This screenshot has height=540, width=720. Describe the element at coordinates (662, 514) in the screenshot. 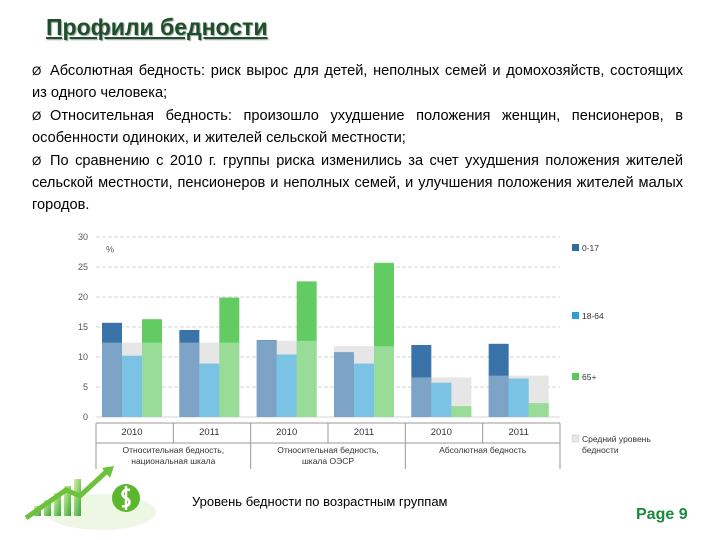

I see `page-number: Page 9` at that location.